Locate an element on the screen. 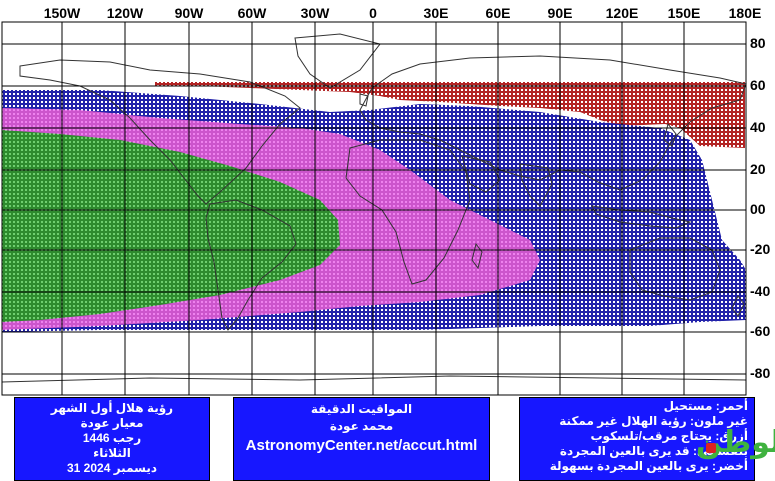  uk-outline is located at coordinates (364, 100).